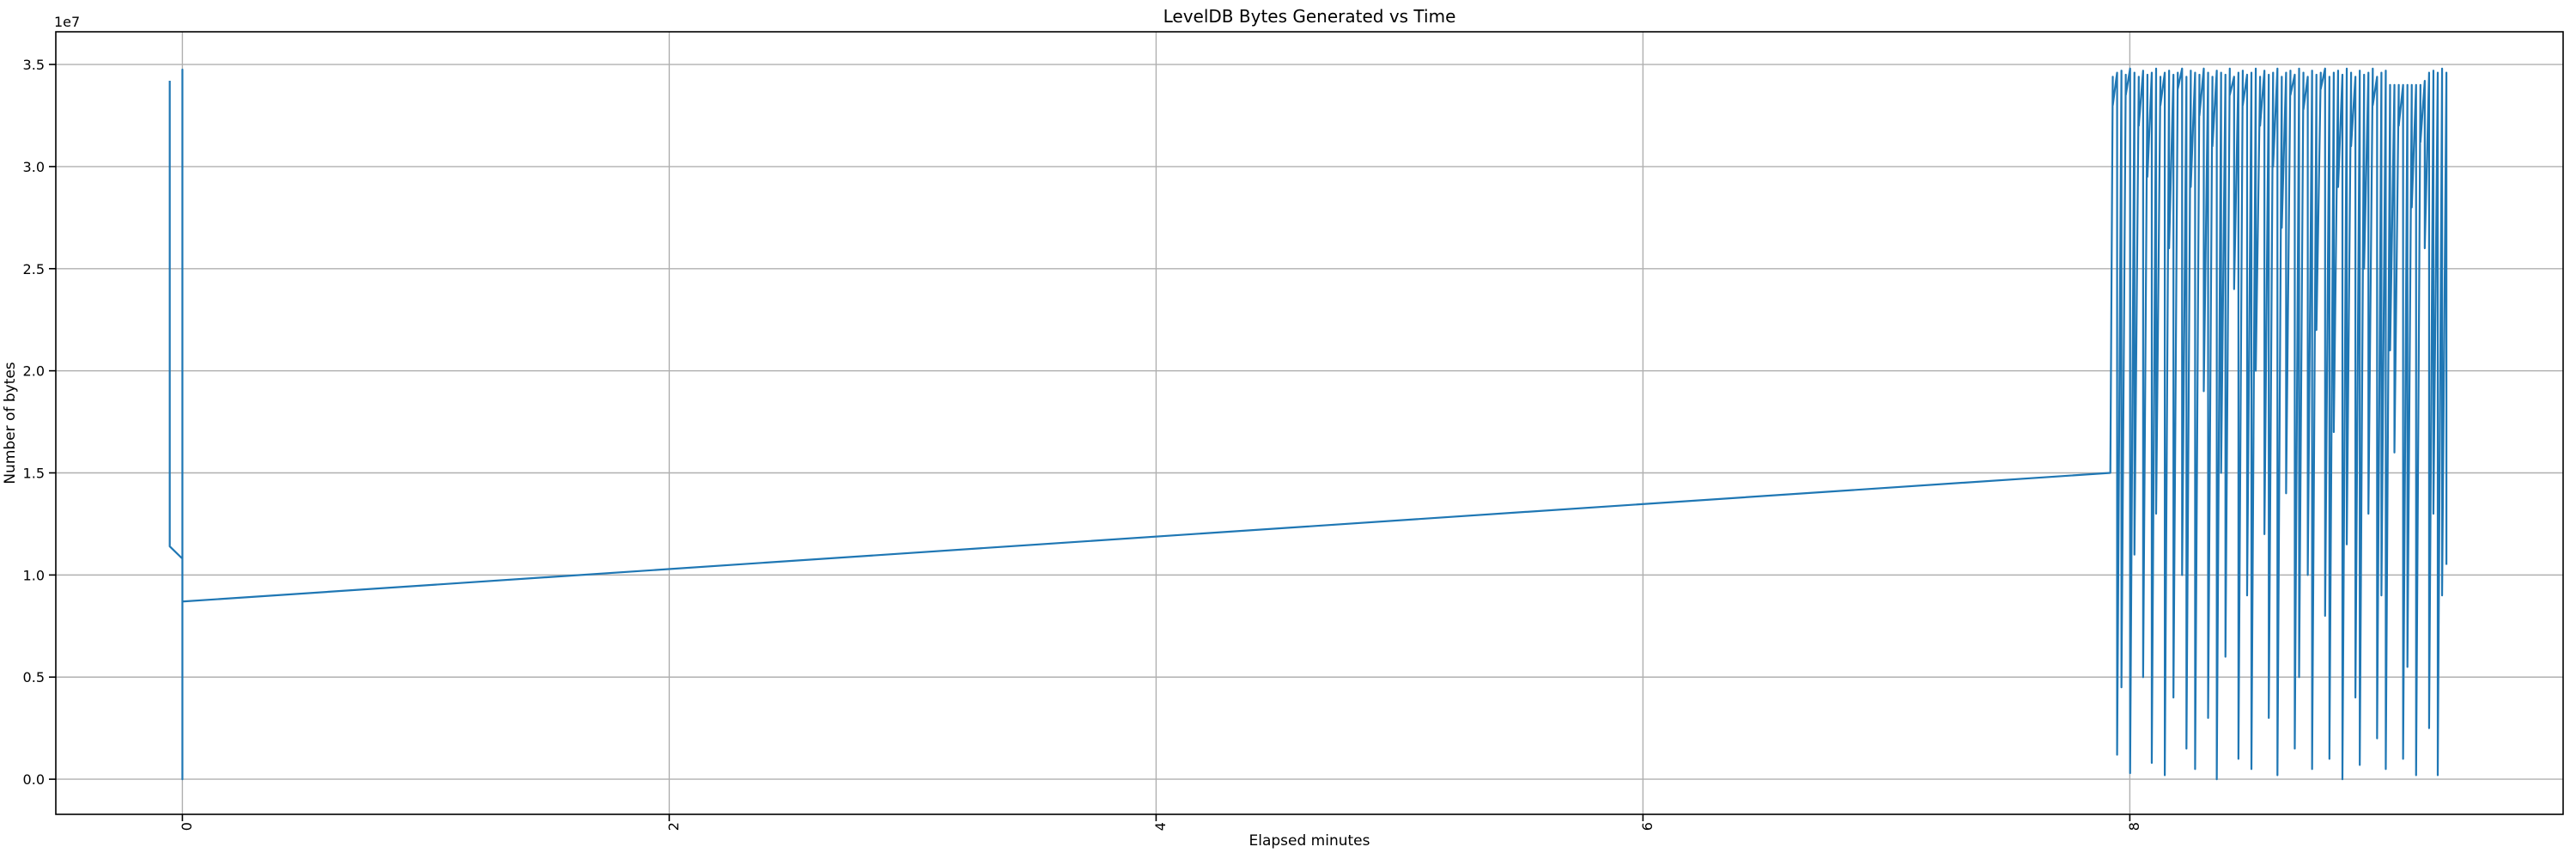 The image size is (2576, 859). What do you see at coordinates (34, 65) in the screenshot?
I see `y-tick-label-3.5: 3.5` at bounding box center [34, 65].